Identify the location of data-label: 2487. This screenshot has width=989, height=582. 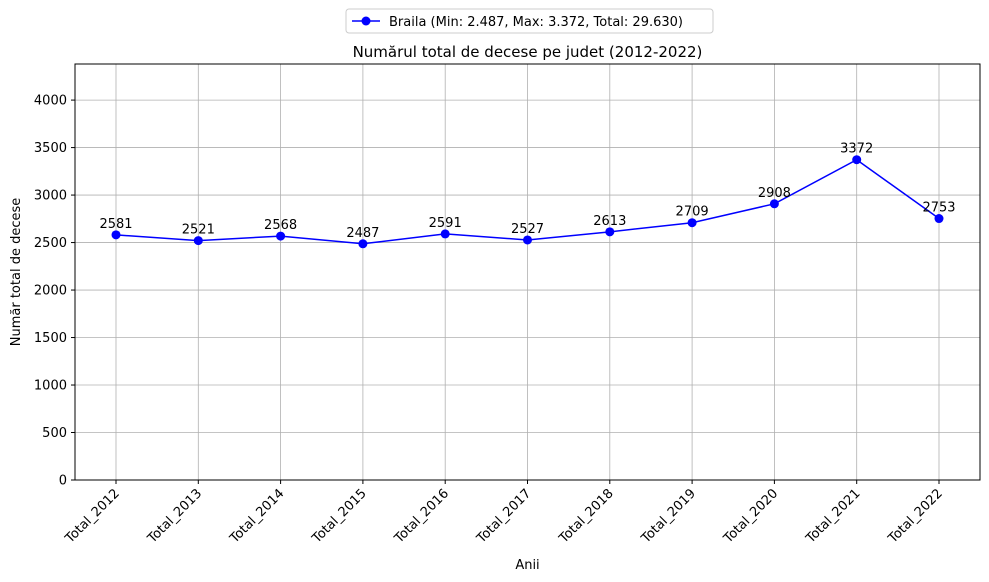
(362, 233).